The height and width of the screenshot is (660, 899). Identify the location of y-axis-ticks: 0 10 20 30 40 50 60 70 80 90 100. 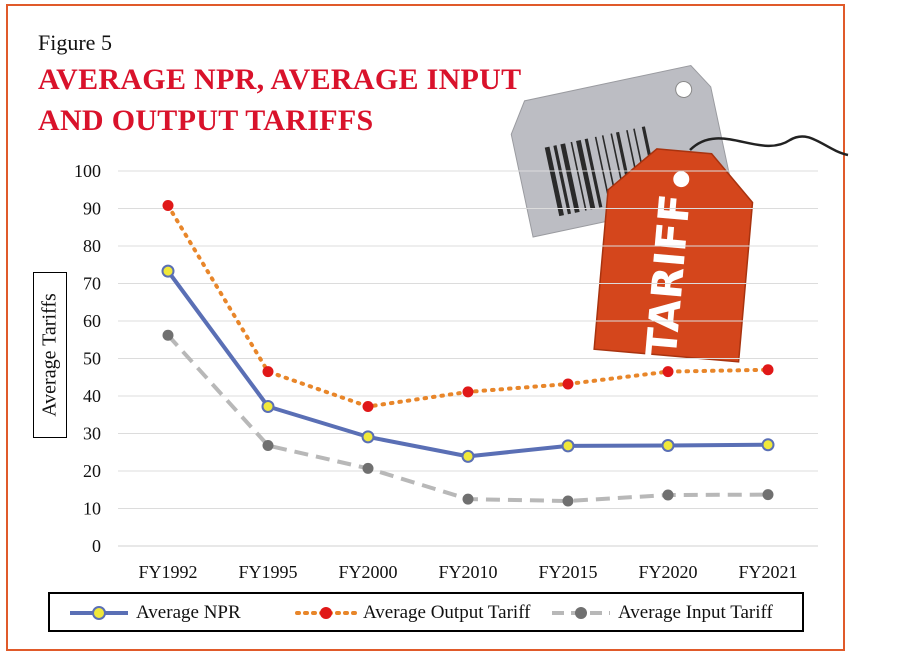
(87, 358).